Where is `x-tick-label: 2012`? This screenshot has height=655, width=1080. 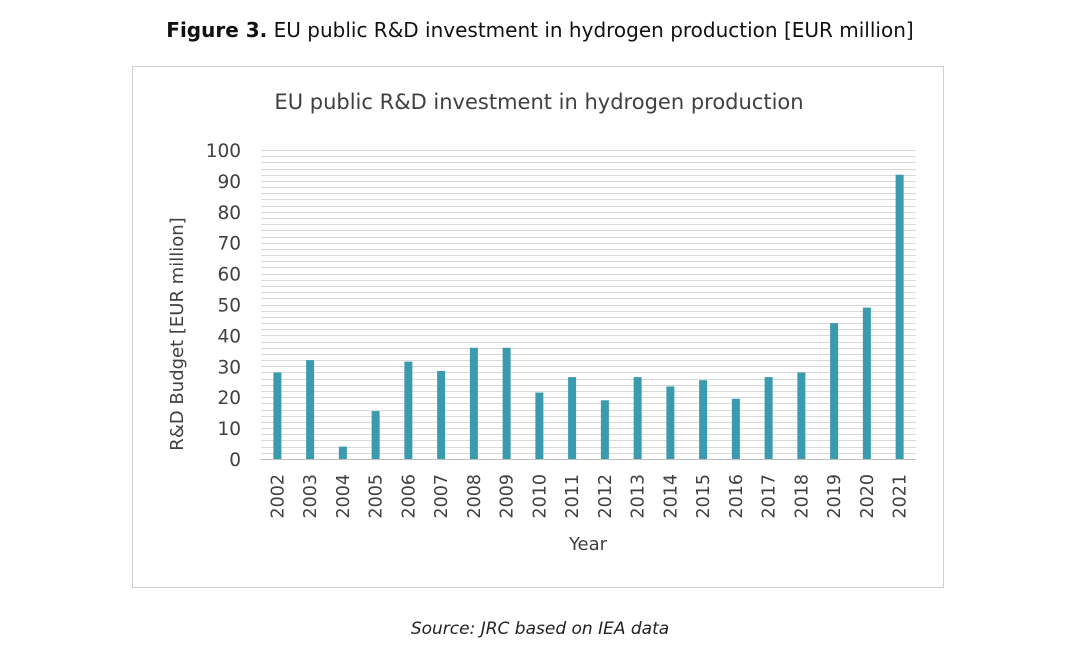 x-tick-label: 2012 is located at coordinates (606, 496).